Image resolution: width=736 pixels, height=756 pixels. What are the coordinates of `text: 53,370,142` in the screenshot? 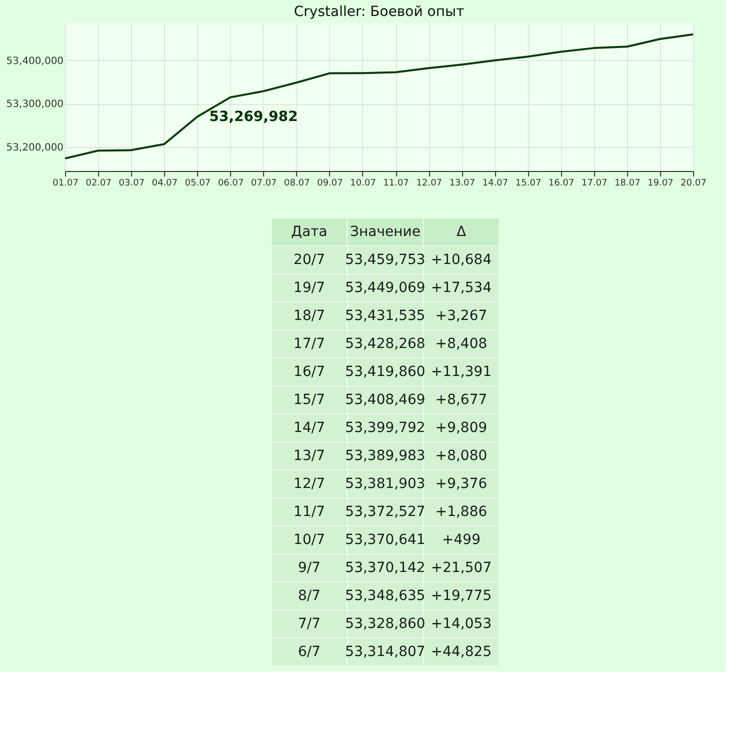 It's located at (385, 568).